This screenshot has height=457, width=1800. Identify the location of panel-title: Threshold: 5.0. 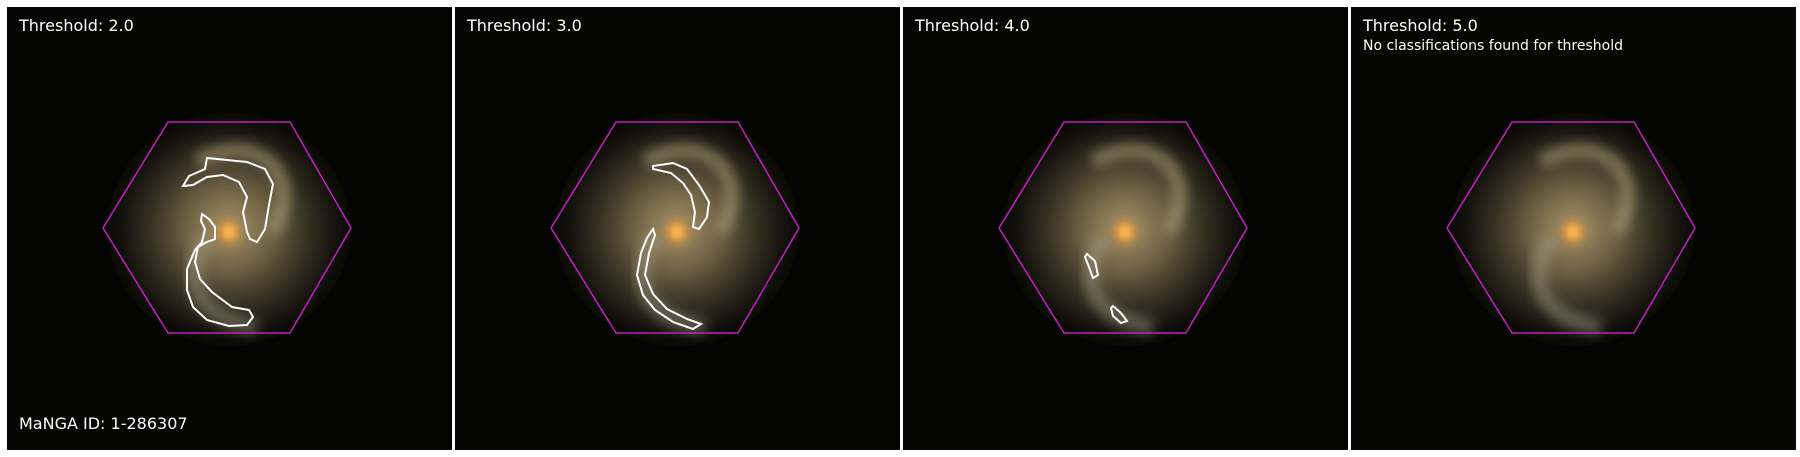
(1420, 25).